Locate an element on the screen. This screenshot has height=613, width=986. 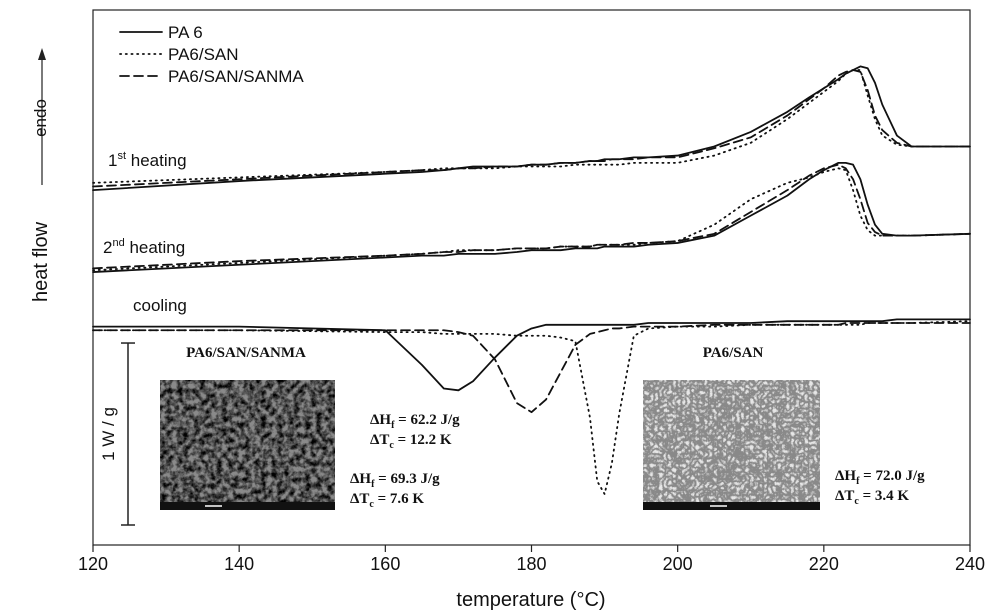
scan-label-text: cooling is located at coordinates (160, 305).